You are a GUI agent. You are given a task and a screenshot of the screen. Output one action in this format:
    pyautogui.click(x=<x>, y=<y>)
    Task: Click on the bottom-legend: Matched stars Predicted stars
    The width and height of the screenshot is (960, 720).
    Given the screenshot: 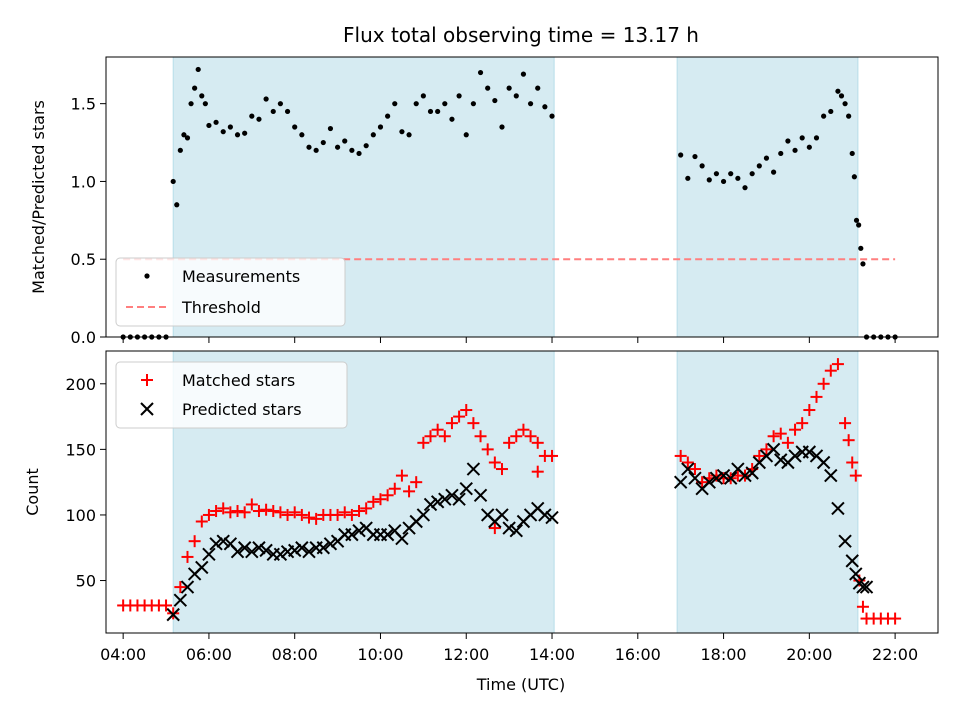 What is the action you would take?
    pyautogui.click(x=231, y=395)
    